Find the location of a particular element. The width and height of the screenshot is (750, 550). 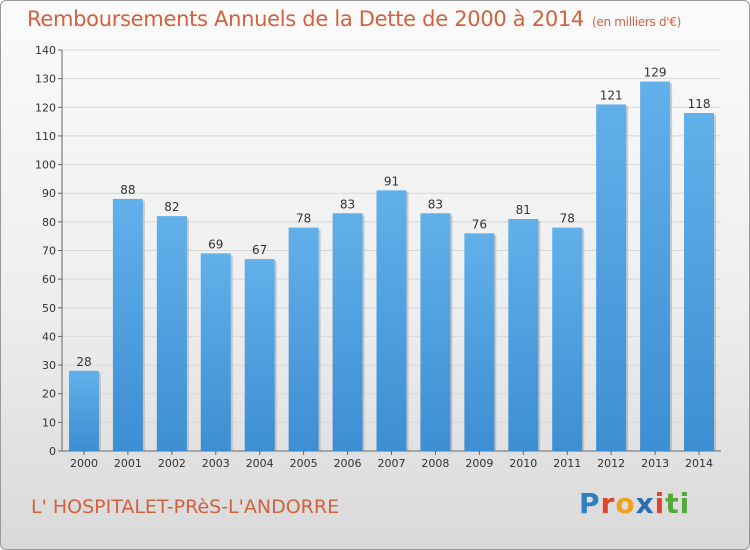

bar-value-label: 69 is located at coordinates (215, 244).